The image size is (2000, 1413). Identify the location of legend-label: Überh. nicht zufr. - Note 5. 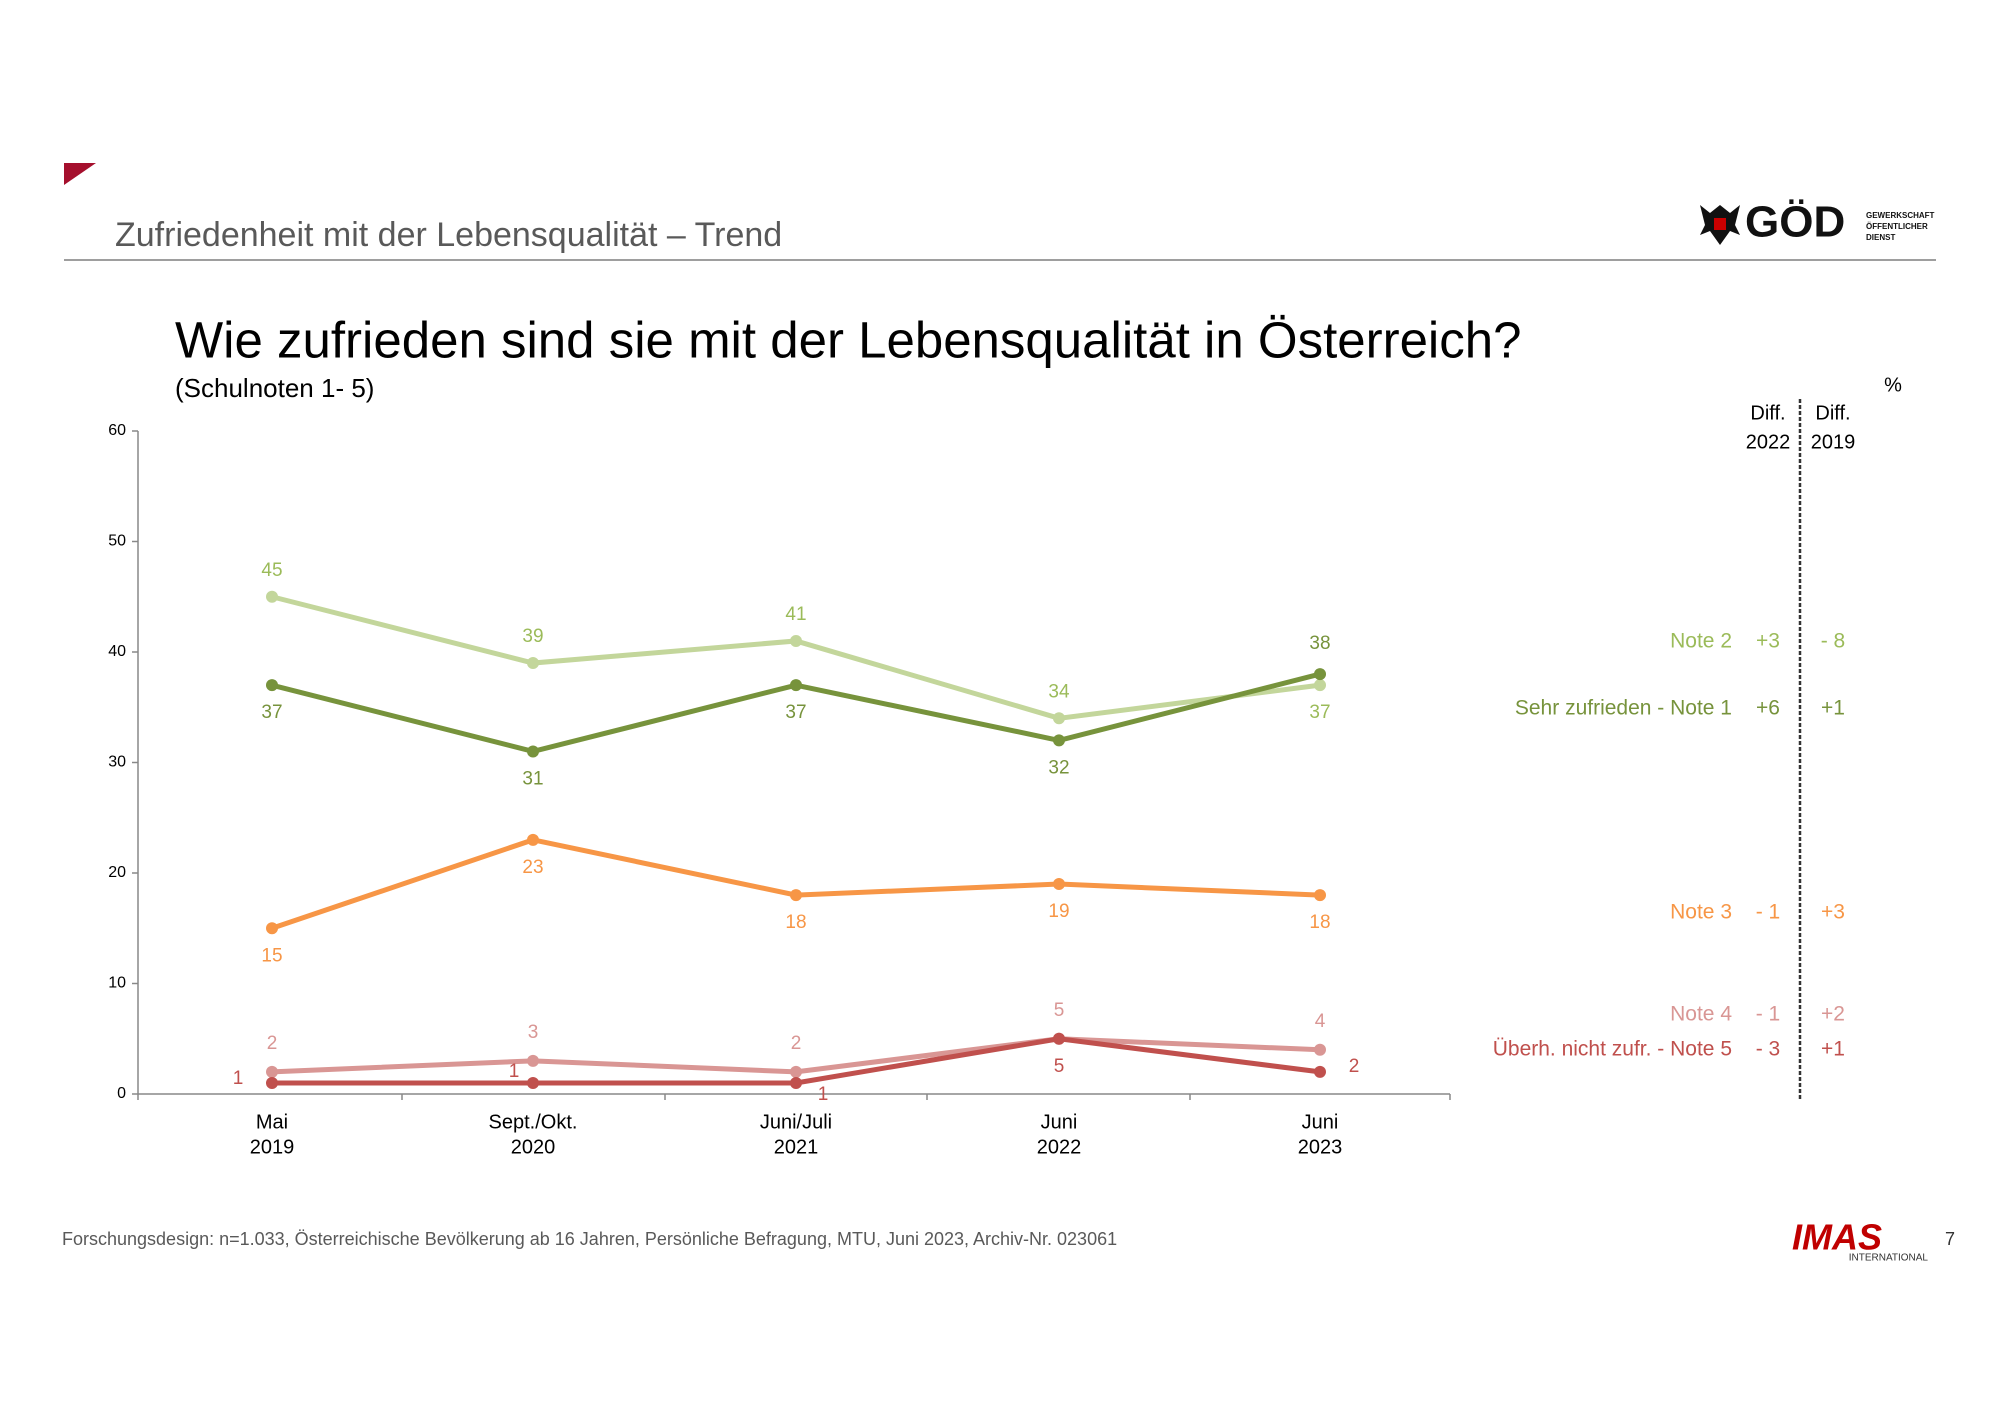
(1612, 1049).